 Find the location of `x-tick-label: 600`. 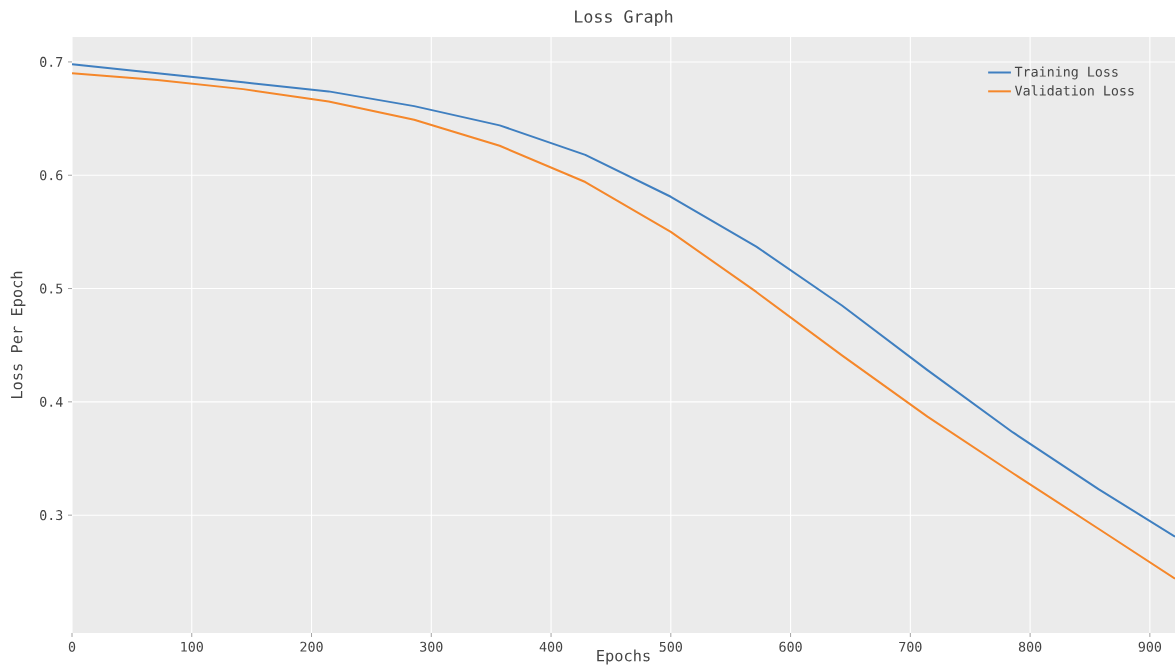

x-tick-label: 600 is located at coordinates (790, 646).